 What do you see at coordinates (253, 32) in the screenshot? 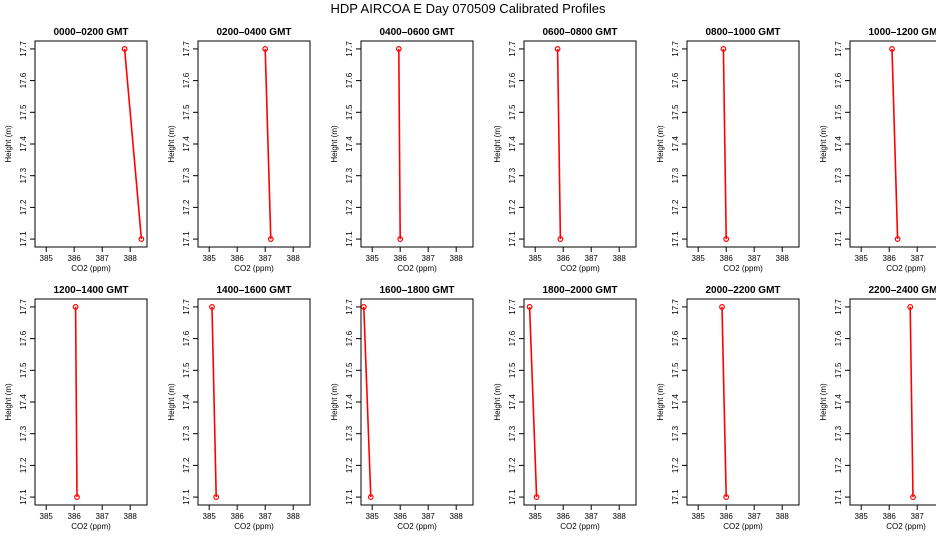
I see `panel-title: 0200–0400 GMT` at bounding box center [253, 32].